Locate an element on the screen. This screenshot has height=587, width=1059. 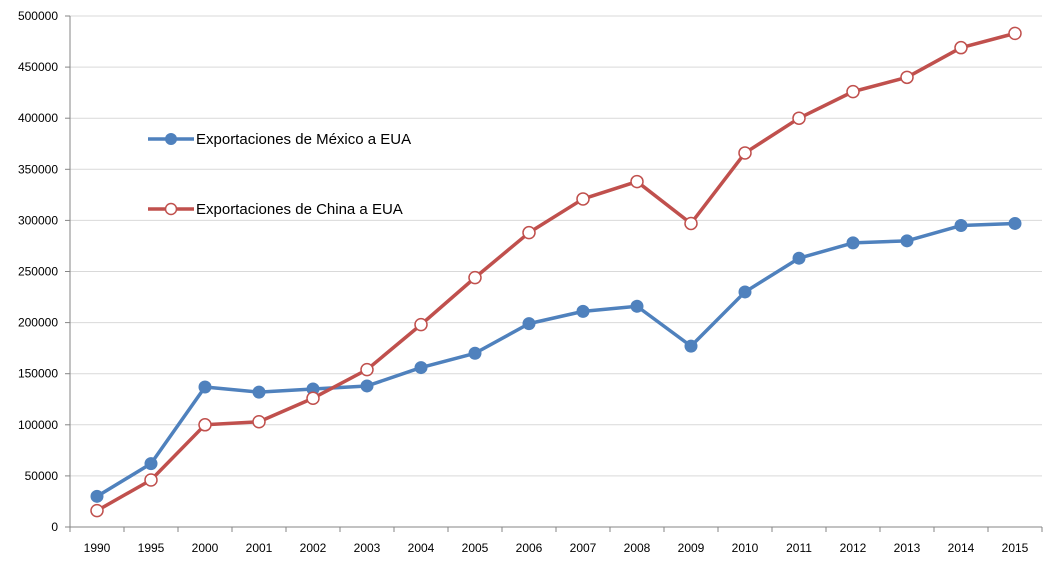
x-tick-label: 2015 is located at coordinates (1015, 548).